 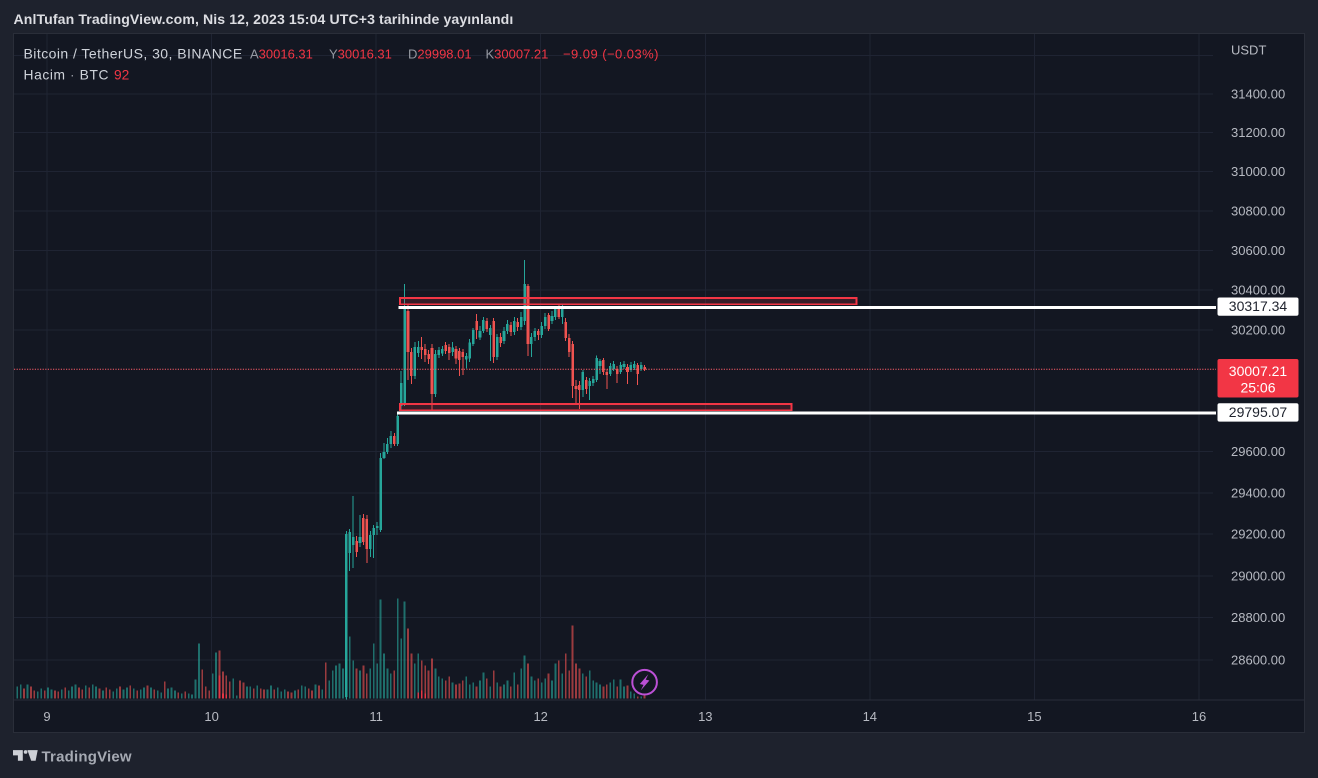 What do you see at coordinates (1258, 210) in the screenshot?
I see `svg-text: 30800.00` at bounding box center [1258, 210].